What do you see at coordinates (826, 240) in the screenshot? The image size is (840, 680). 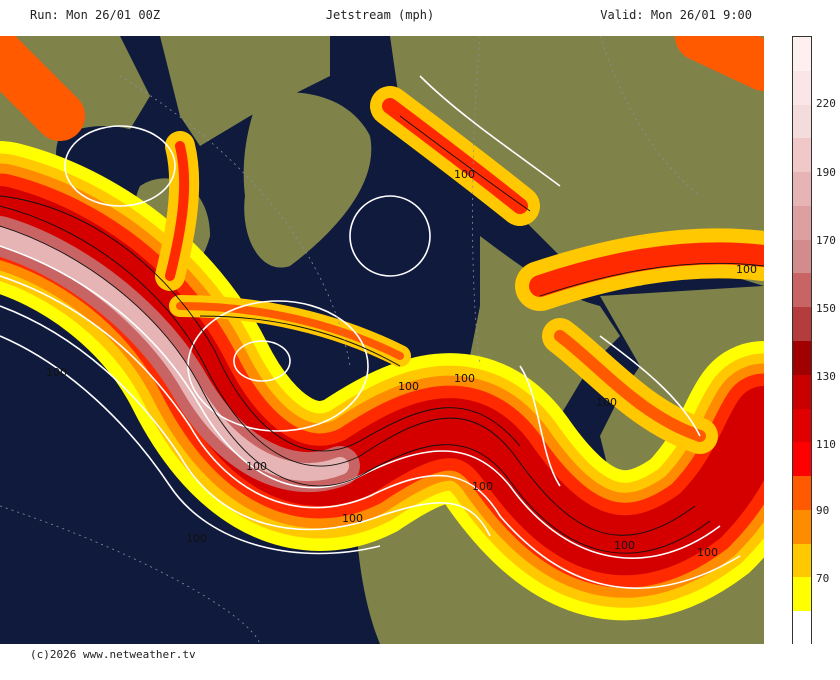 I see `legend-label: 170` at bounding box center [826, 240].